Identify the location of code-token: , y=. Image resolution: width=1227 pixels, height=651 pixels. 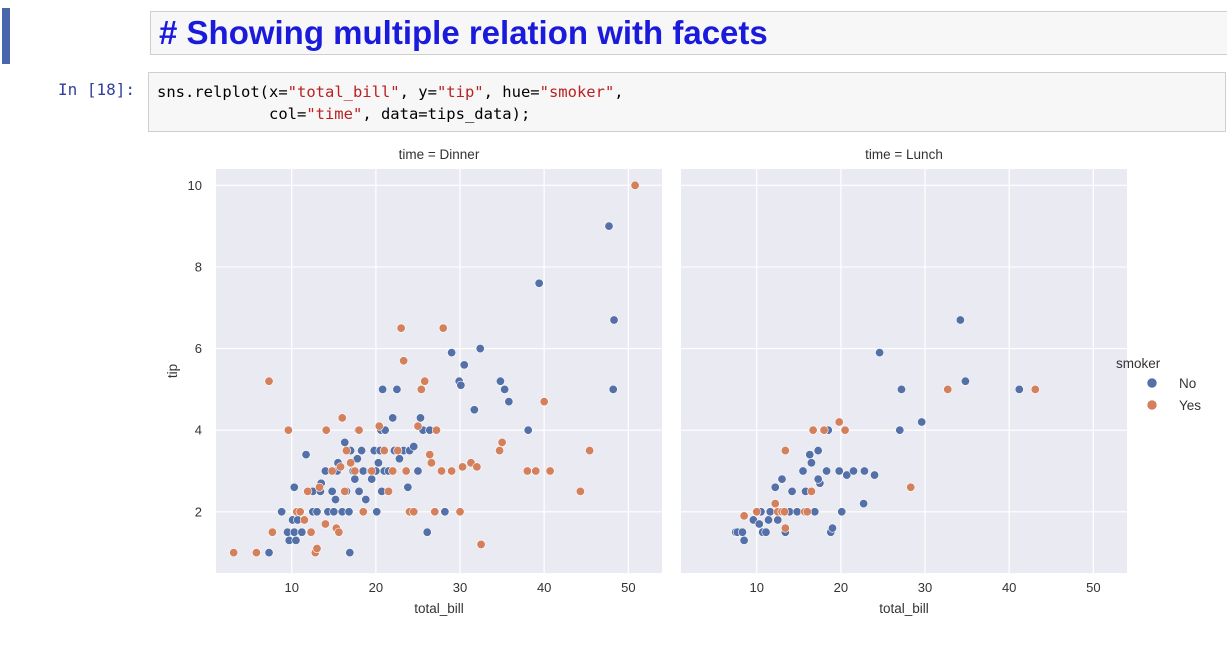
(418, 92).